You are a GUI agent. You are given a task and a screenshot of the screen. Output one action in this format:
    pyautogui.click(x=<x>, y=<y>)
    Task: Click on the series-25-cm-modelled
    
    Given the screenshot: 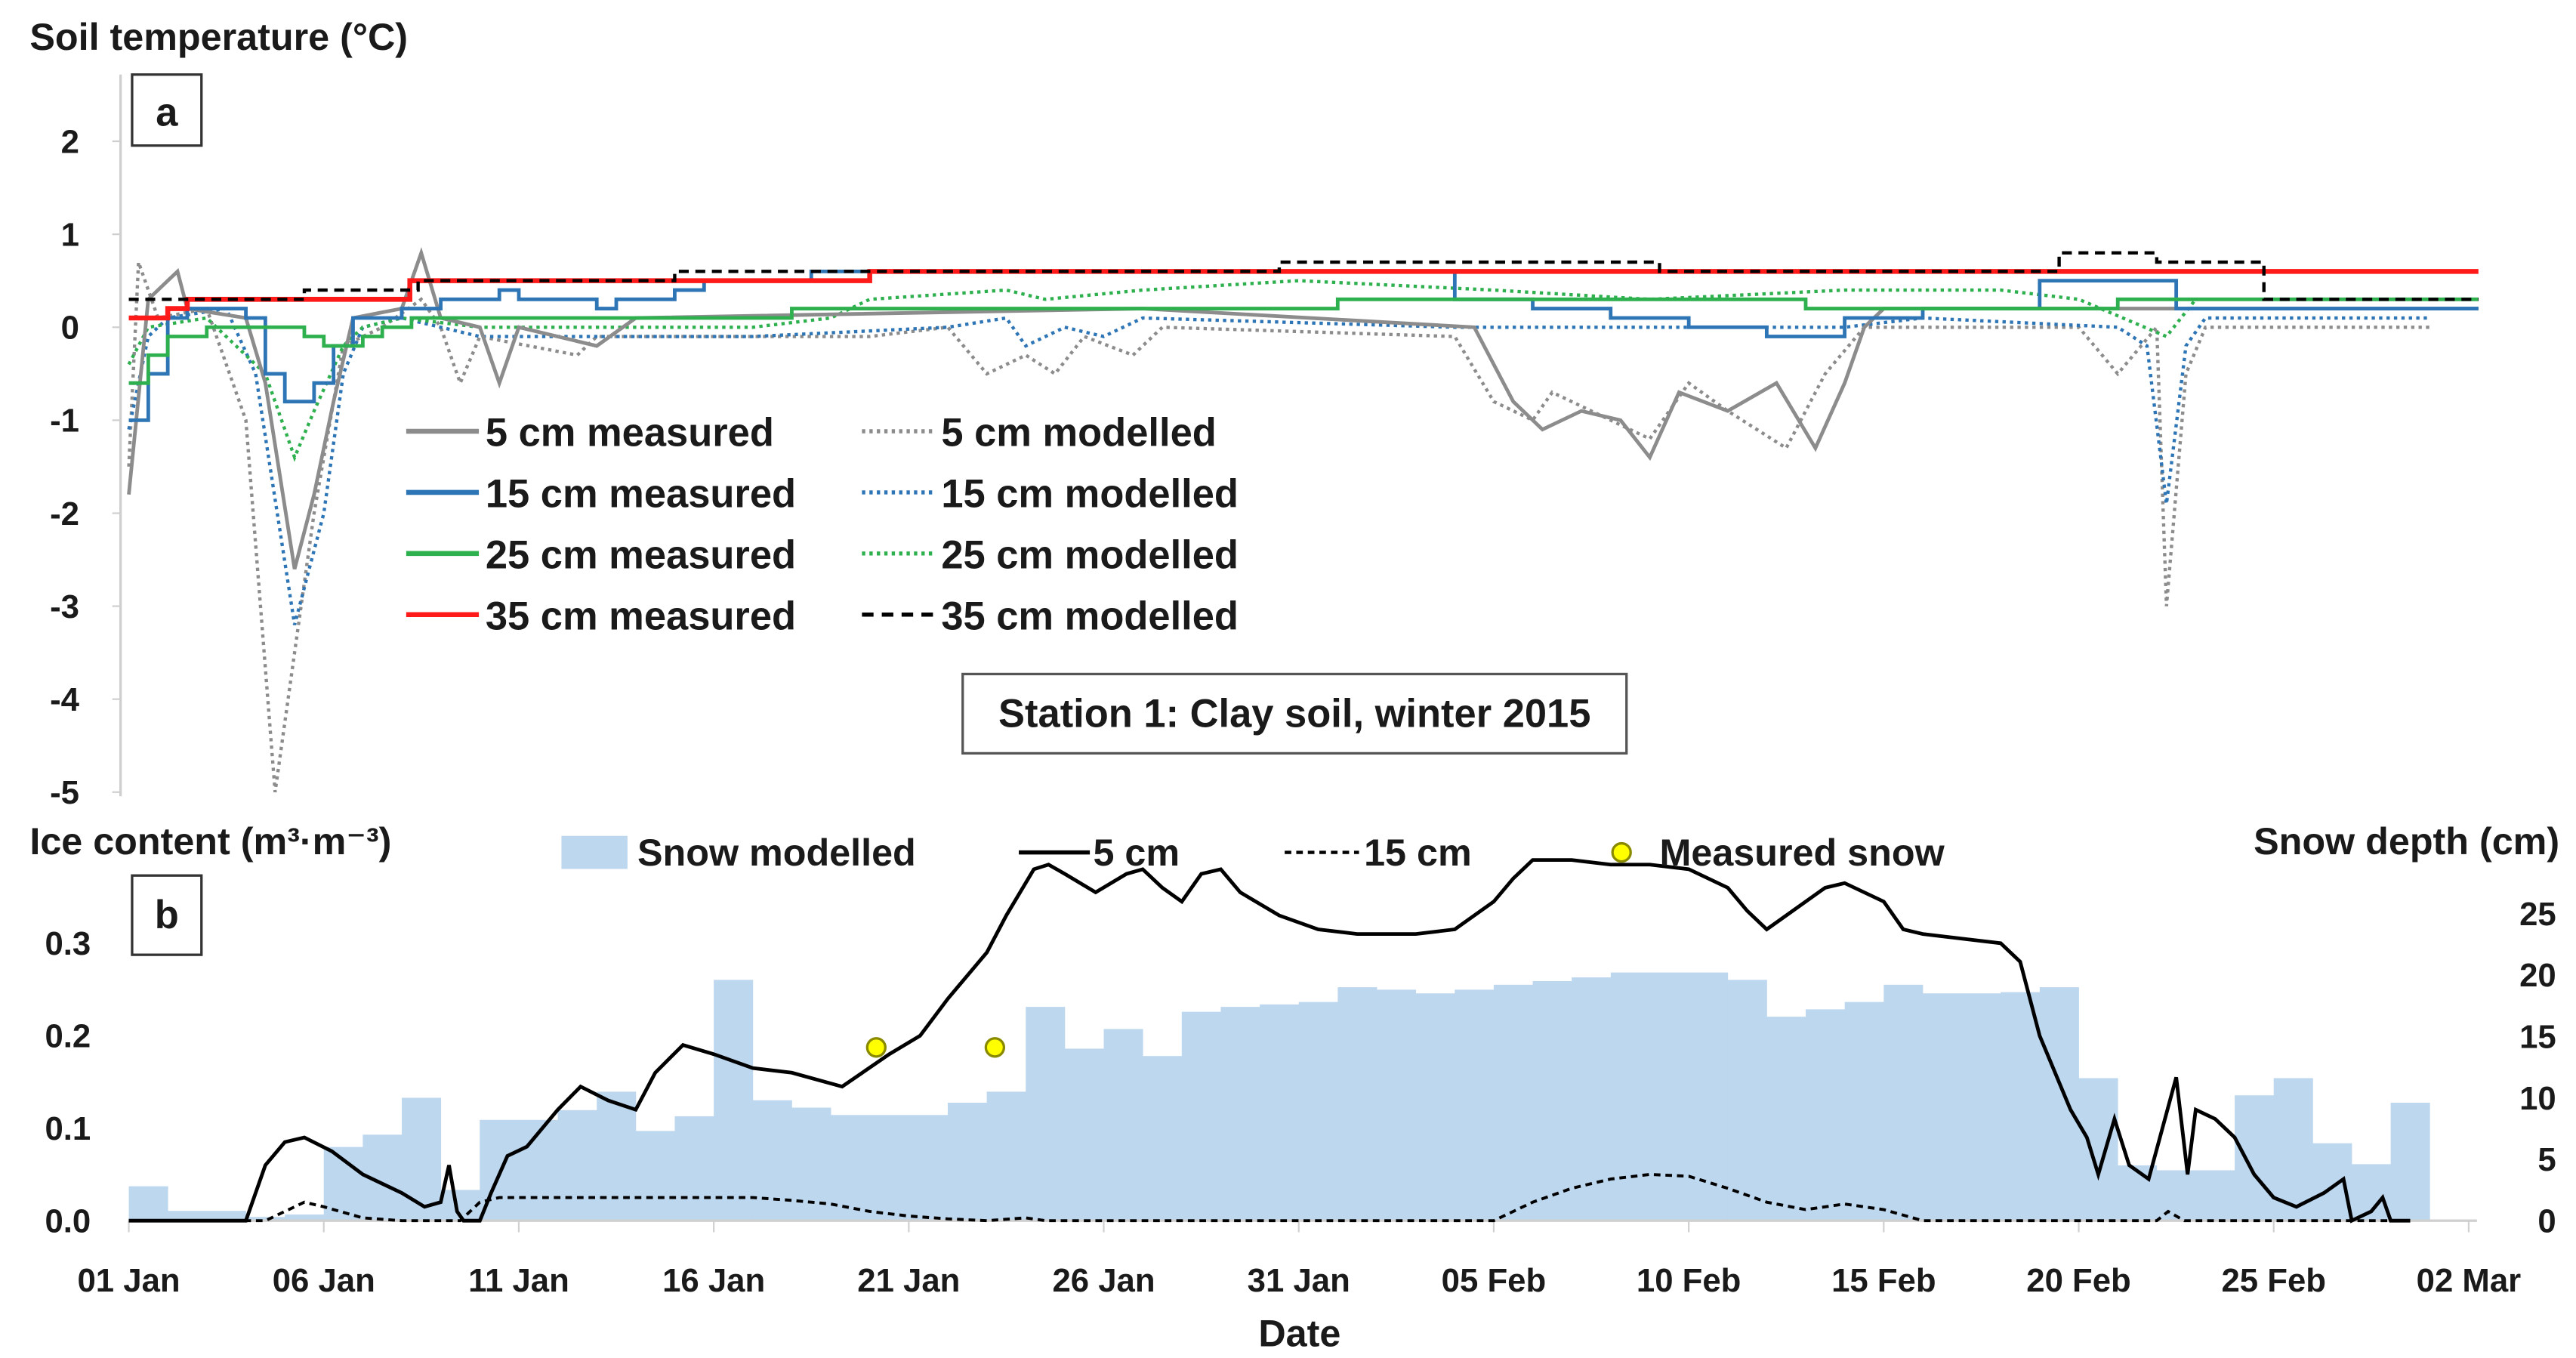 What is the action you would take?
    pyautogui.click(x=1278, y=370)
    